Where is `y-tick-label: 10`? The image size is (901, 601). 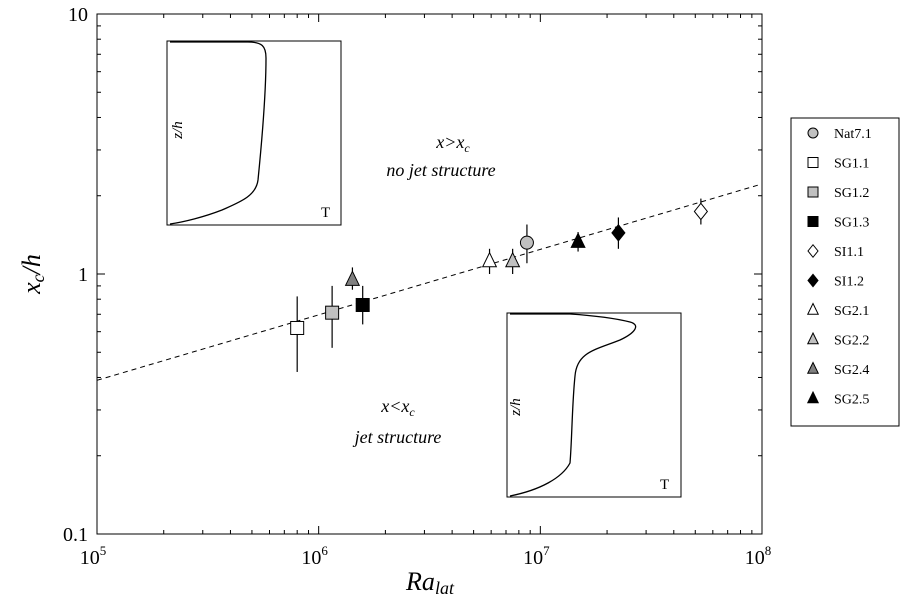 y-tick-label: 10 is located at coordinates (78, 15).